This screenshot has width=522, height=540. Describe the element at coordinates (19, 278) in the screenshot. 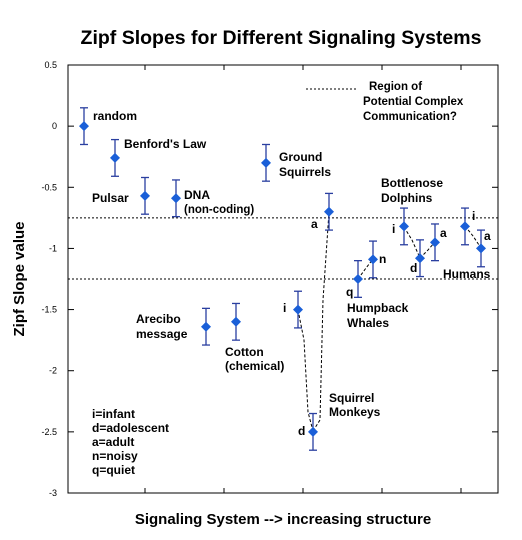

I see `y-axis-title: Zipf Slope value` at that location.